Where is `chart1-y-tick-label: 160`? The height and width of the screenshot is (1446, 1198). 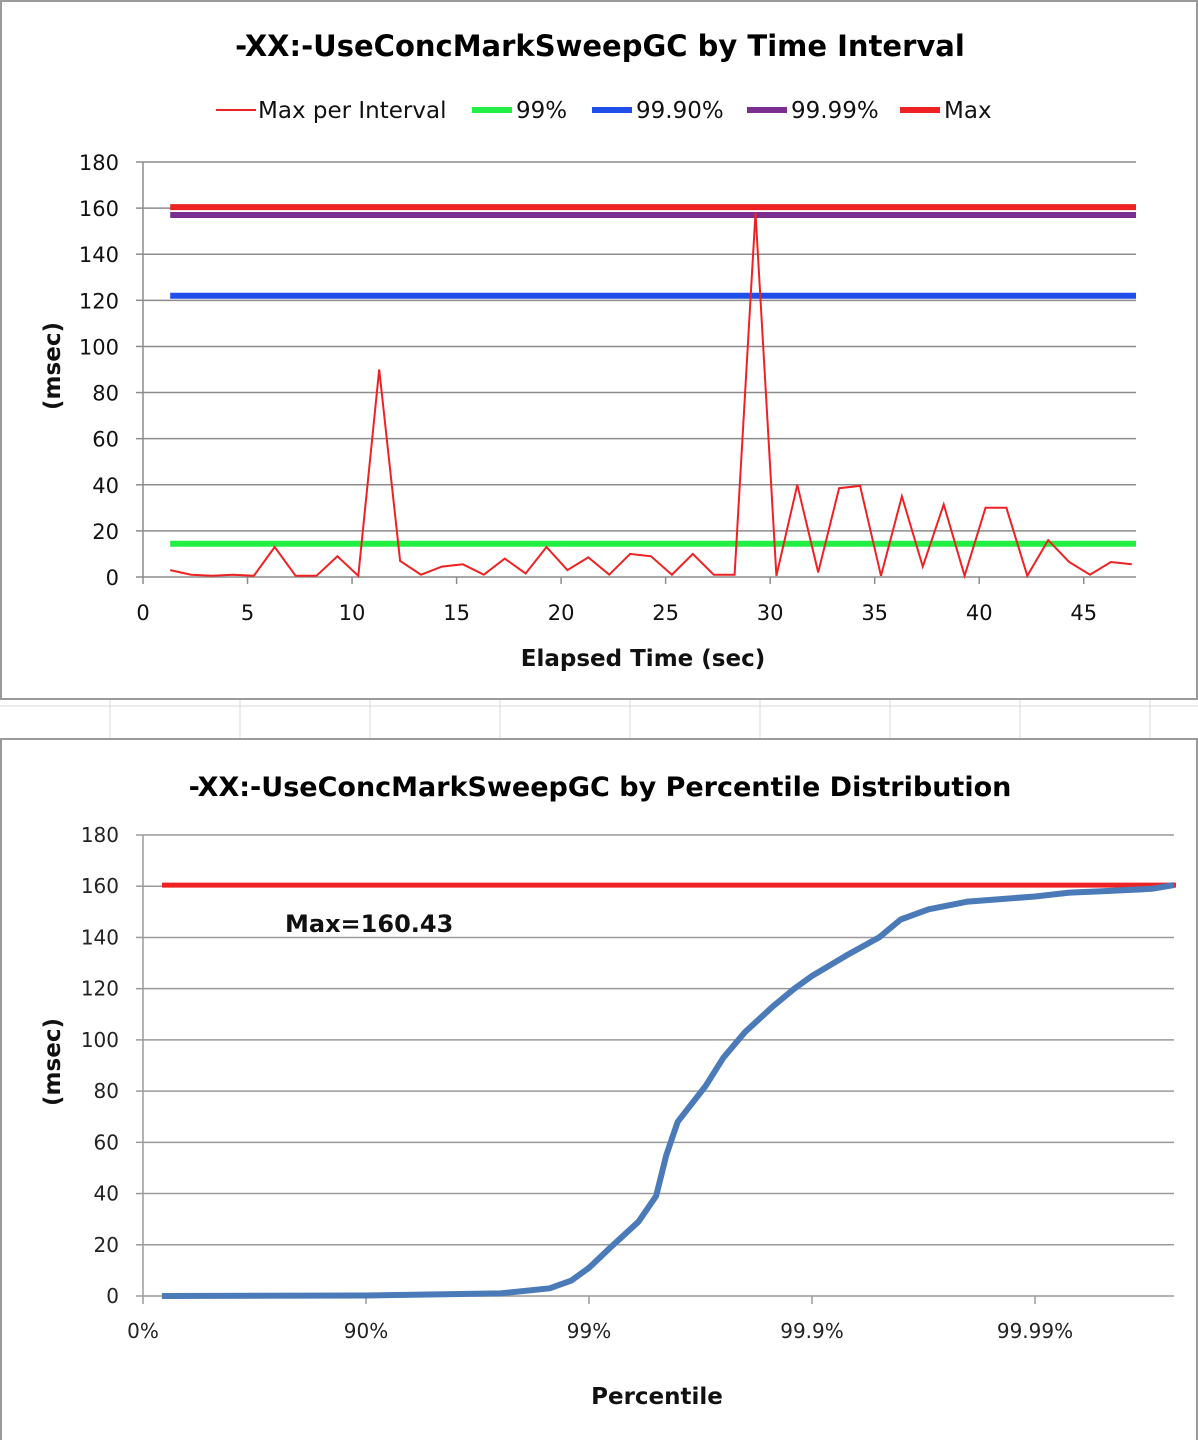 chart1-y-tick-label: 160 is located at coordinates (99, 209).